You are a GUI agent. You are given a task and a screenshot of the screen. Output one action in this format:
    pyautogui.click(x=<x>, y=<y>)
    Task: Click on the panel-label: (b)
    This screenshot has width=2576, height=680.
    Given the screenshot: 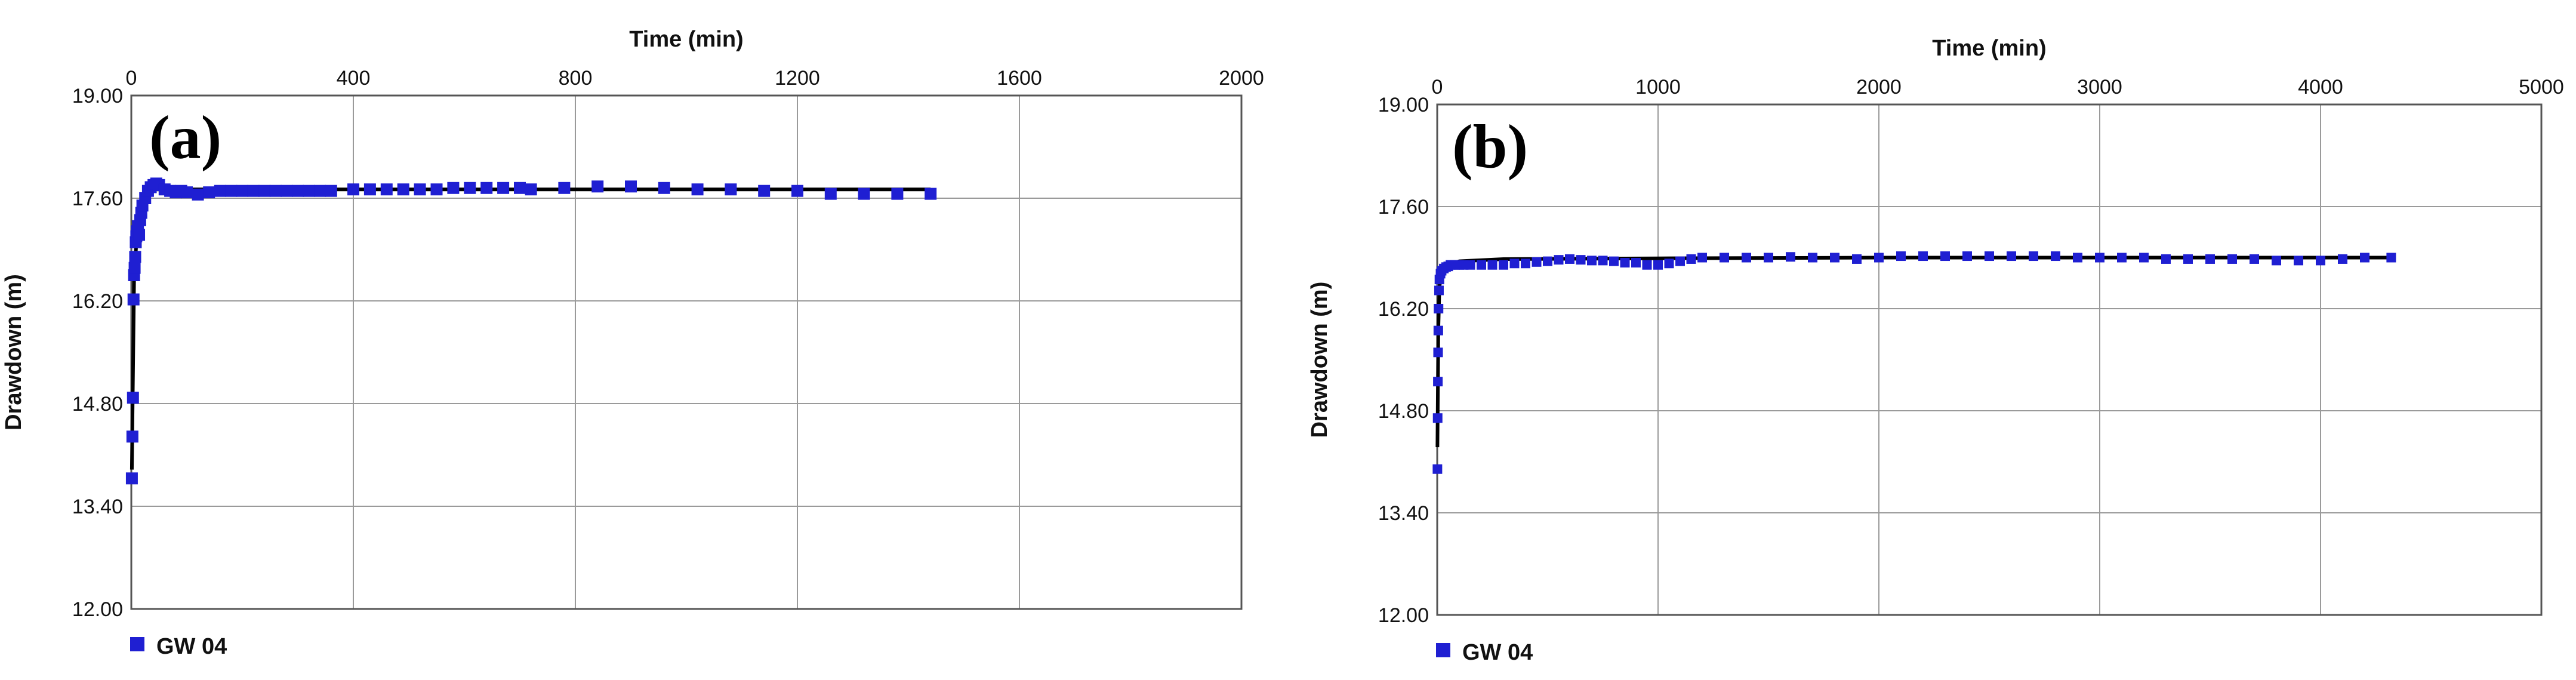 What is the action you would take?
    pyautogui.click(x=1490, y=146)
    